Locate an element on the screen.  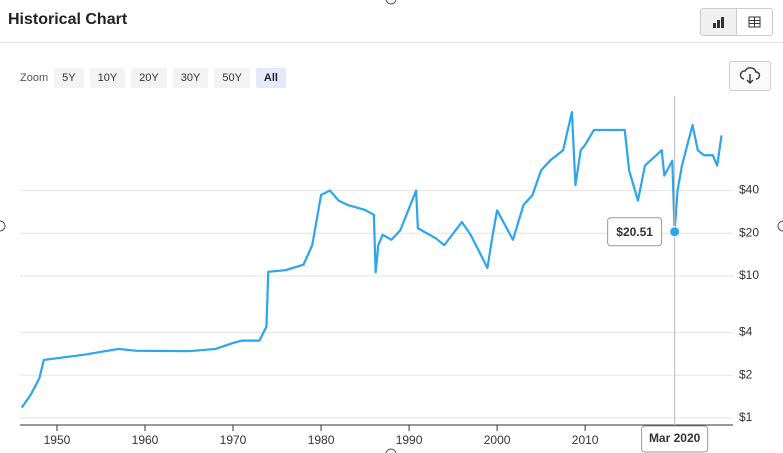
download-button is located at coordinates (750, 76).